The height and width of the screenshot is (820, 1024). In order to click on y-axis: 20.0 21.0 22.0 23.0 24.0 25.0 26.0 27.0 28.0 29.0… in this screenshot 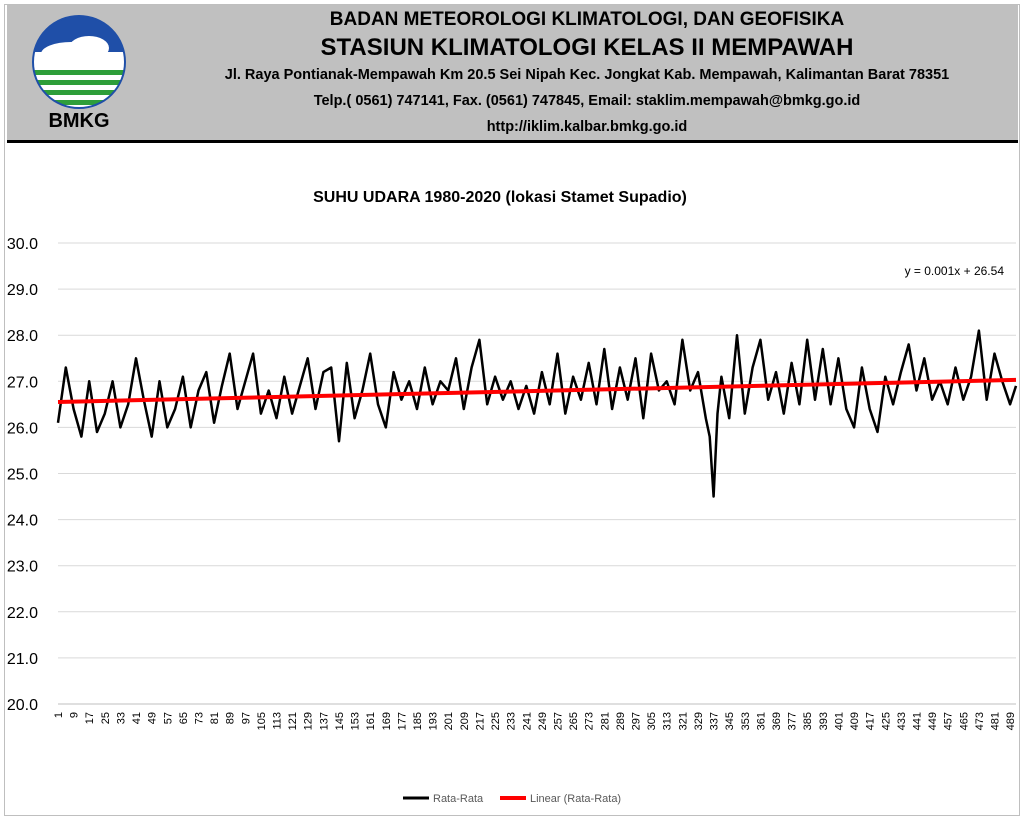, I will do `click(22, 475)`.